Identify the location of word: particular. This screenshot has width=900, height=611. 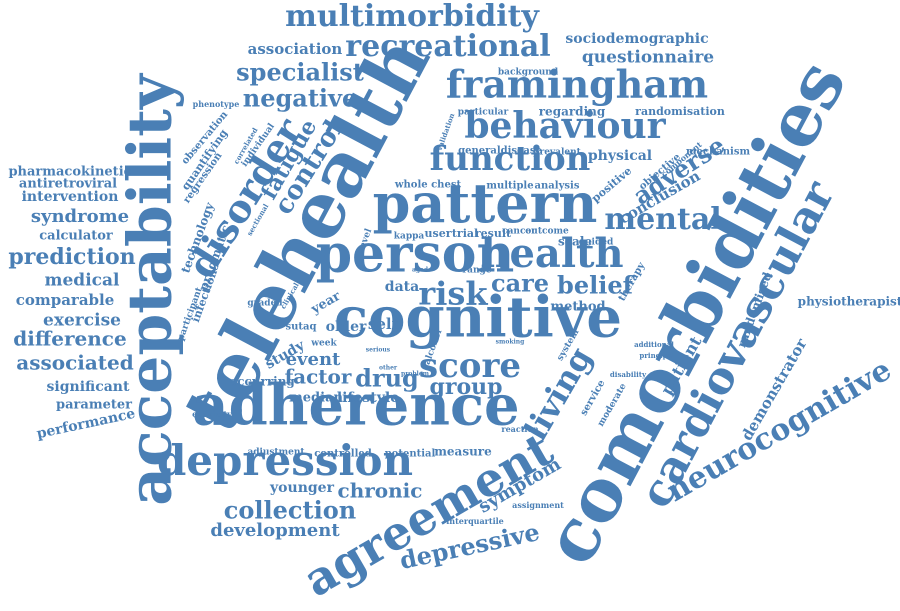
(483, 113).